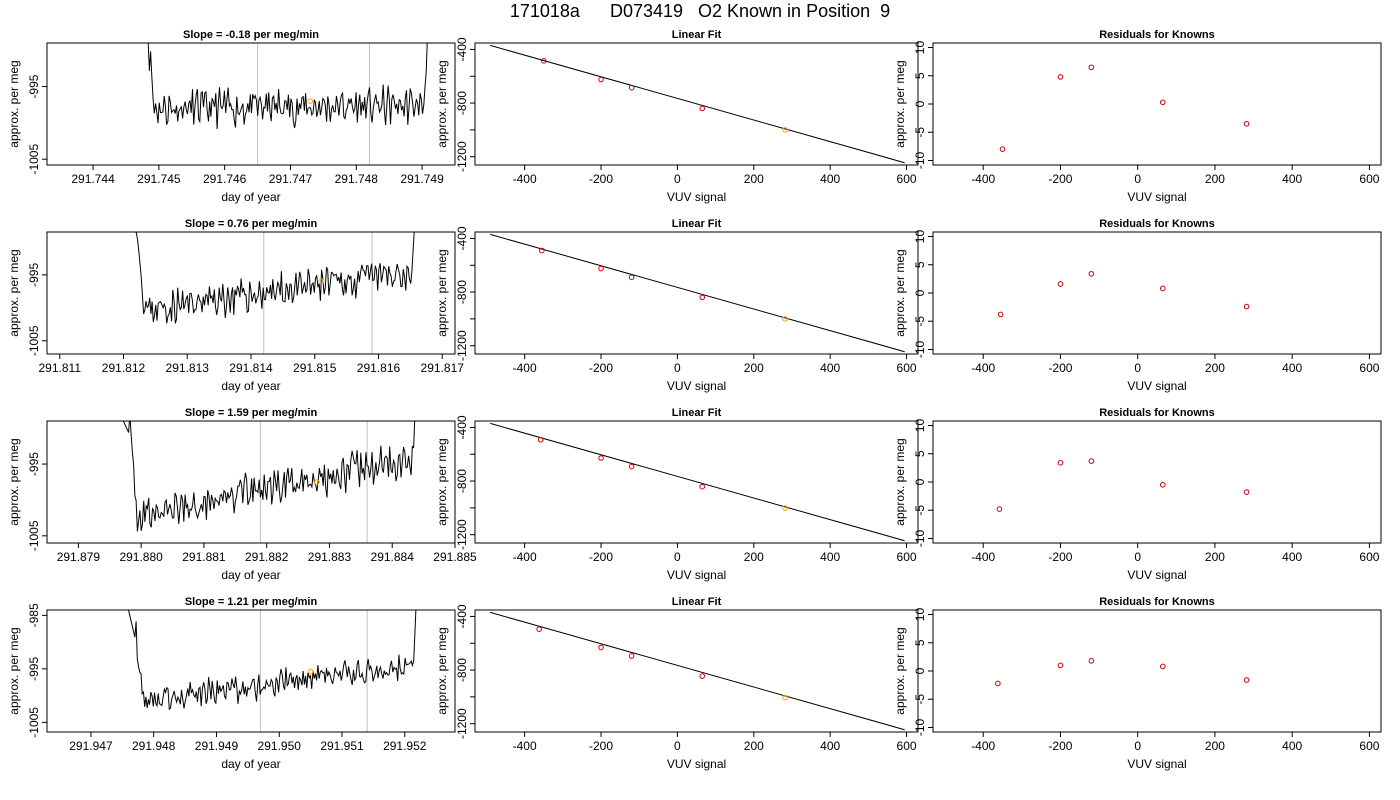 This screenshot has width=1400, height=800. I want to click on y-tick-label: 10, so click(920, 237).